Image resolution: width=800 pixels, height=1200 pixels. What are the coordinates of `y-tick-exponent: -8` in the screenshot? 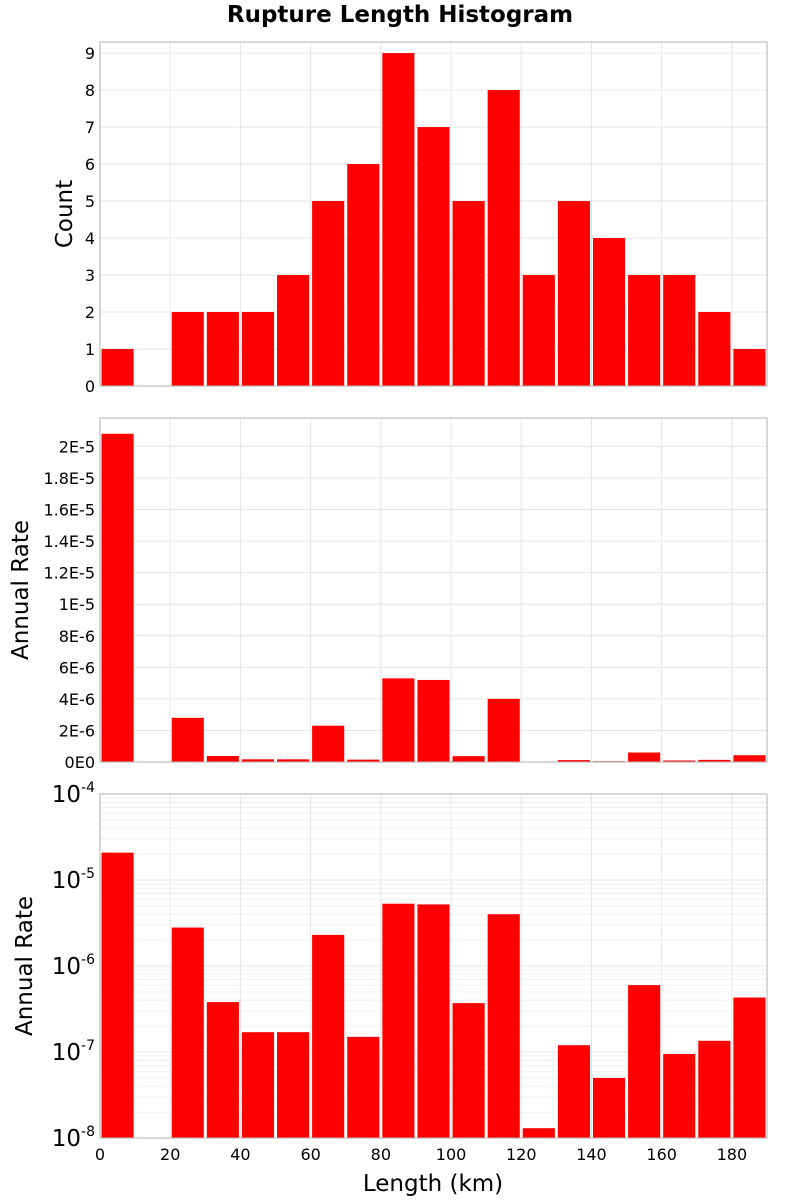 It's located at (88, 1132).